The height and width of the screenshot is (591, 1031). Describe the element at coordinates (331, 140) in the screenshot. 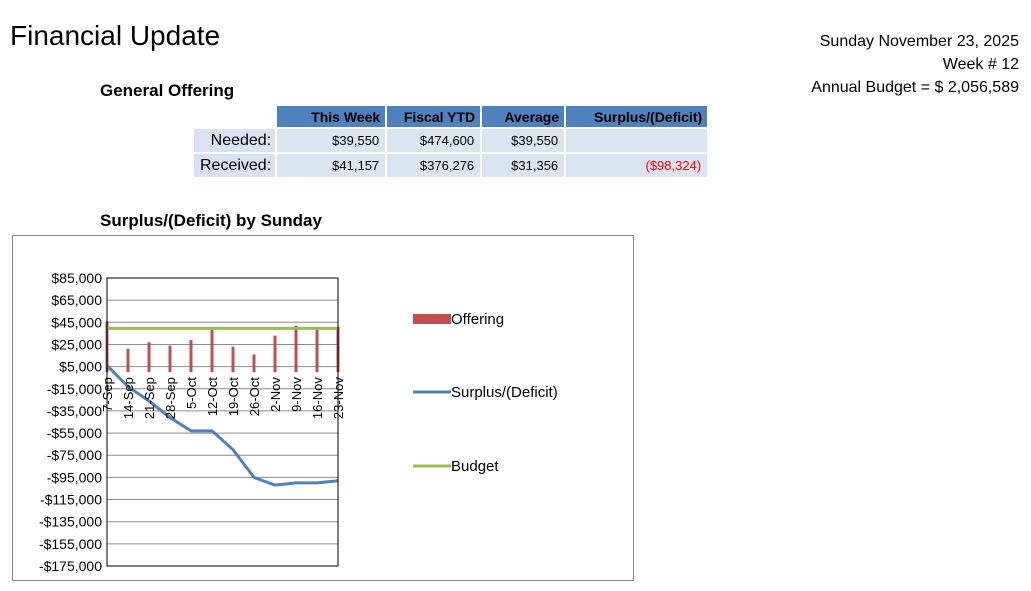

I see `needed-this-week: $39,550` at that location.